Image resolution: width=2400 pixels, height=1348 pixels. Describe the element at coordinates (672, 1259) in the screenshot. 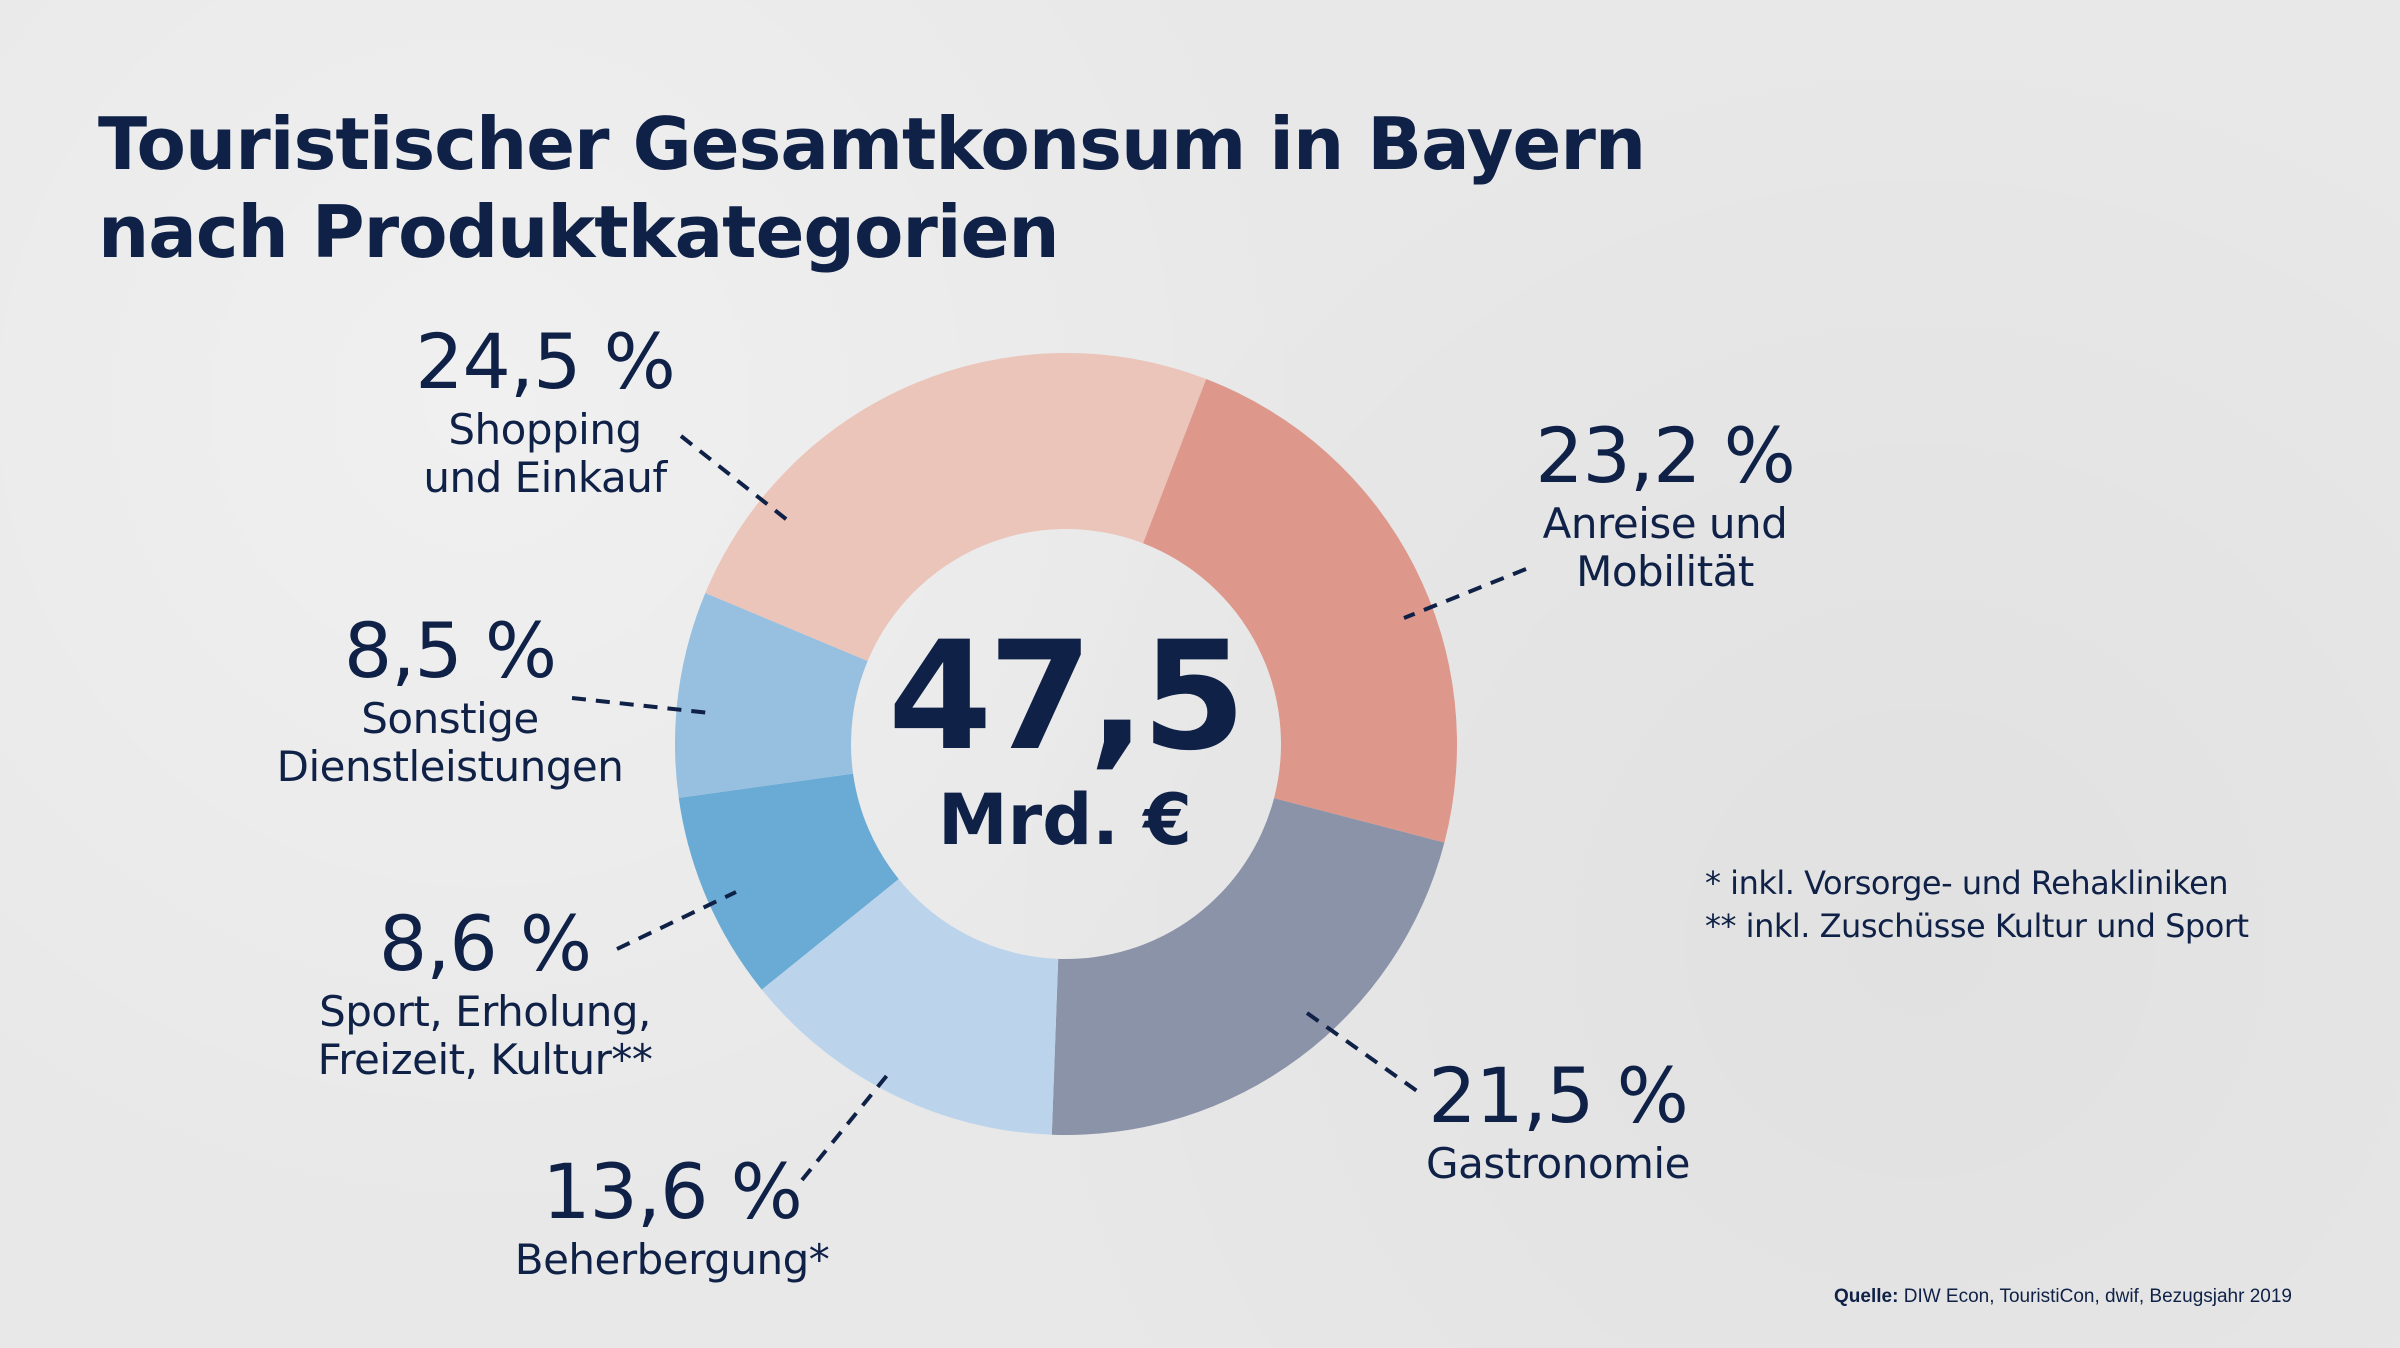

I see `name-beherbergung-line1: Beherbergung*` at that location.